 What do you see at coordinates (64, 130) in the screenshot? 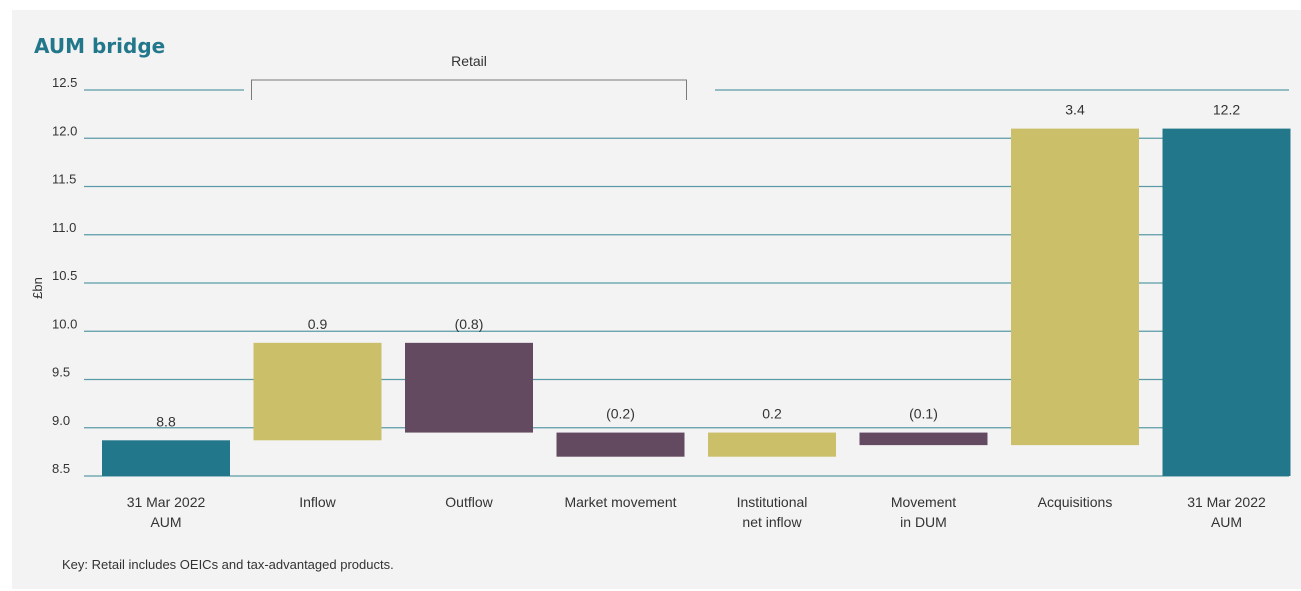
I see `y-tick-label: 12.0` at bounding box center [64, 130].